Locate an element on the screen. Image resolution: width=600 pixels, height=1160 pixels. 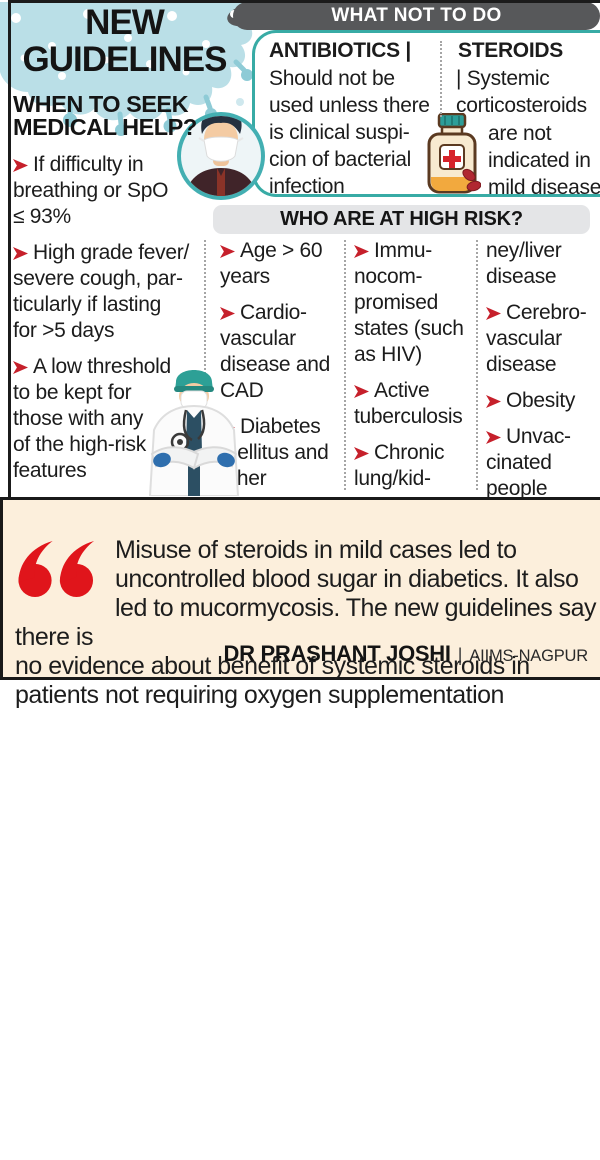
bullet-item: Unvac- cinated people is located at coordinates (542, 463).